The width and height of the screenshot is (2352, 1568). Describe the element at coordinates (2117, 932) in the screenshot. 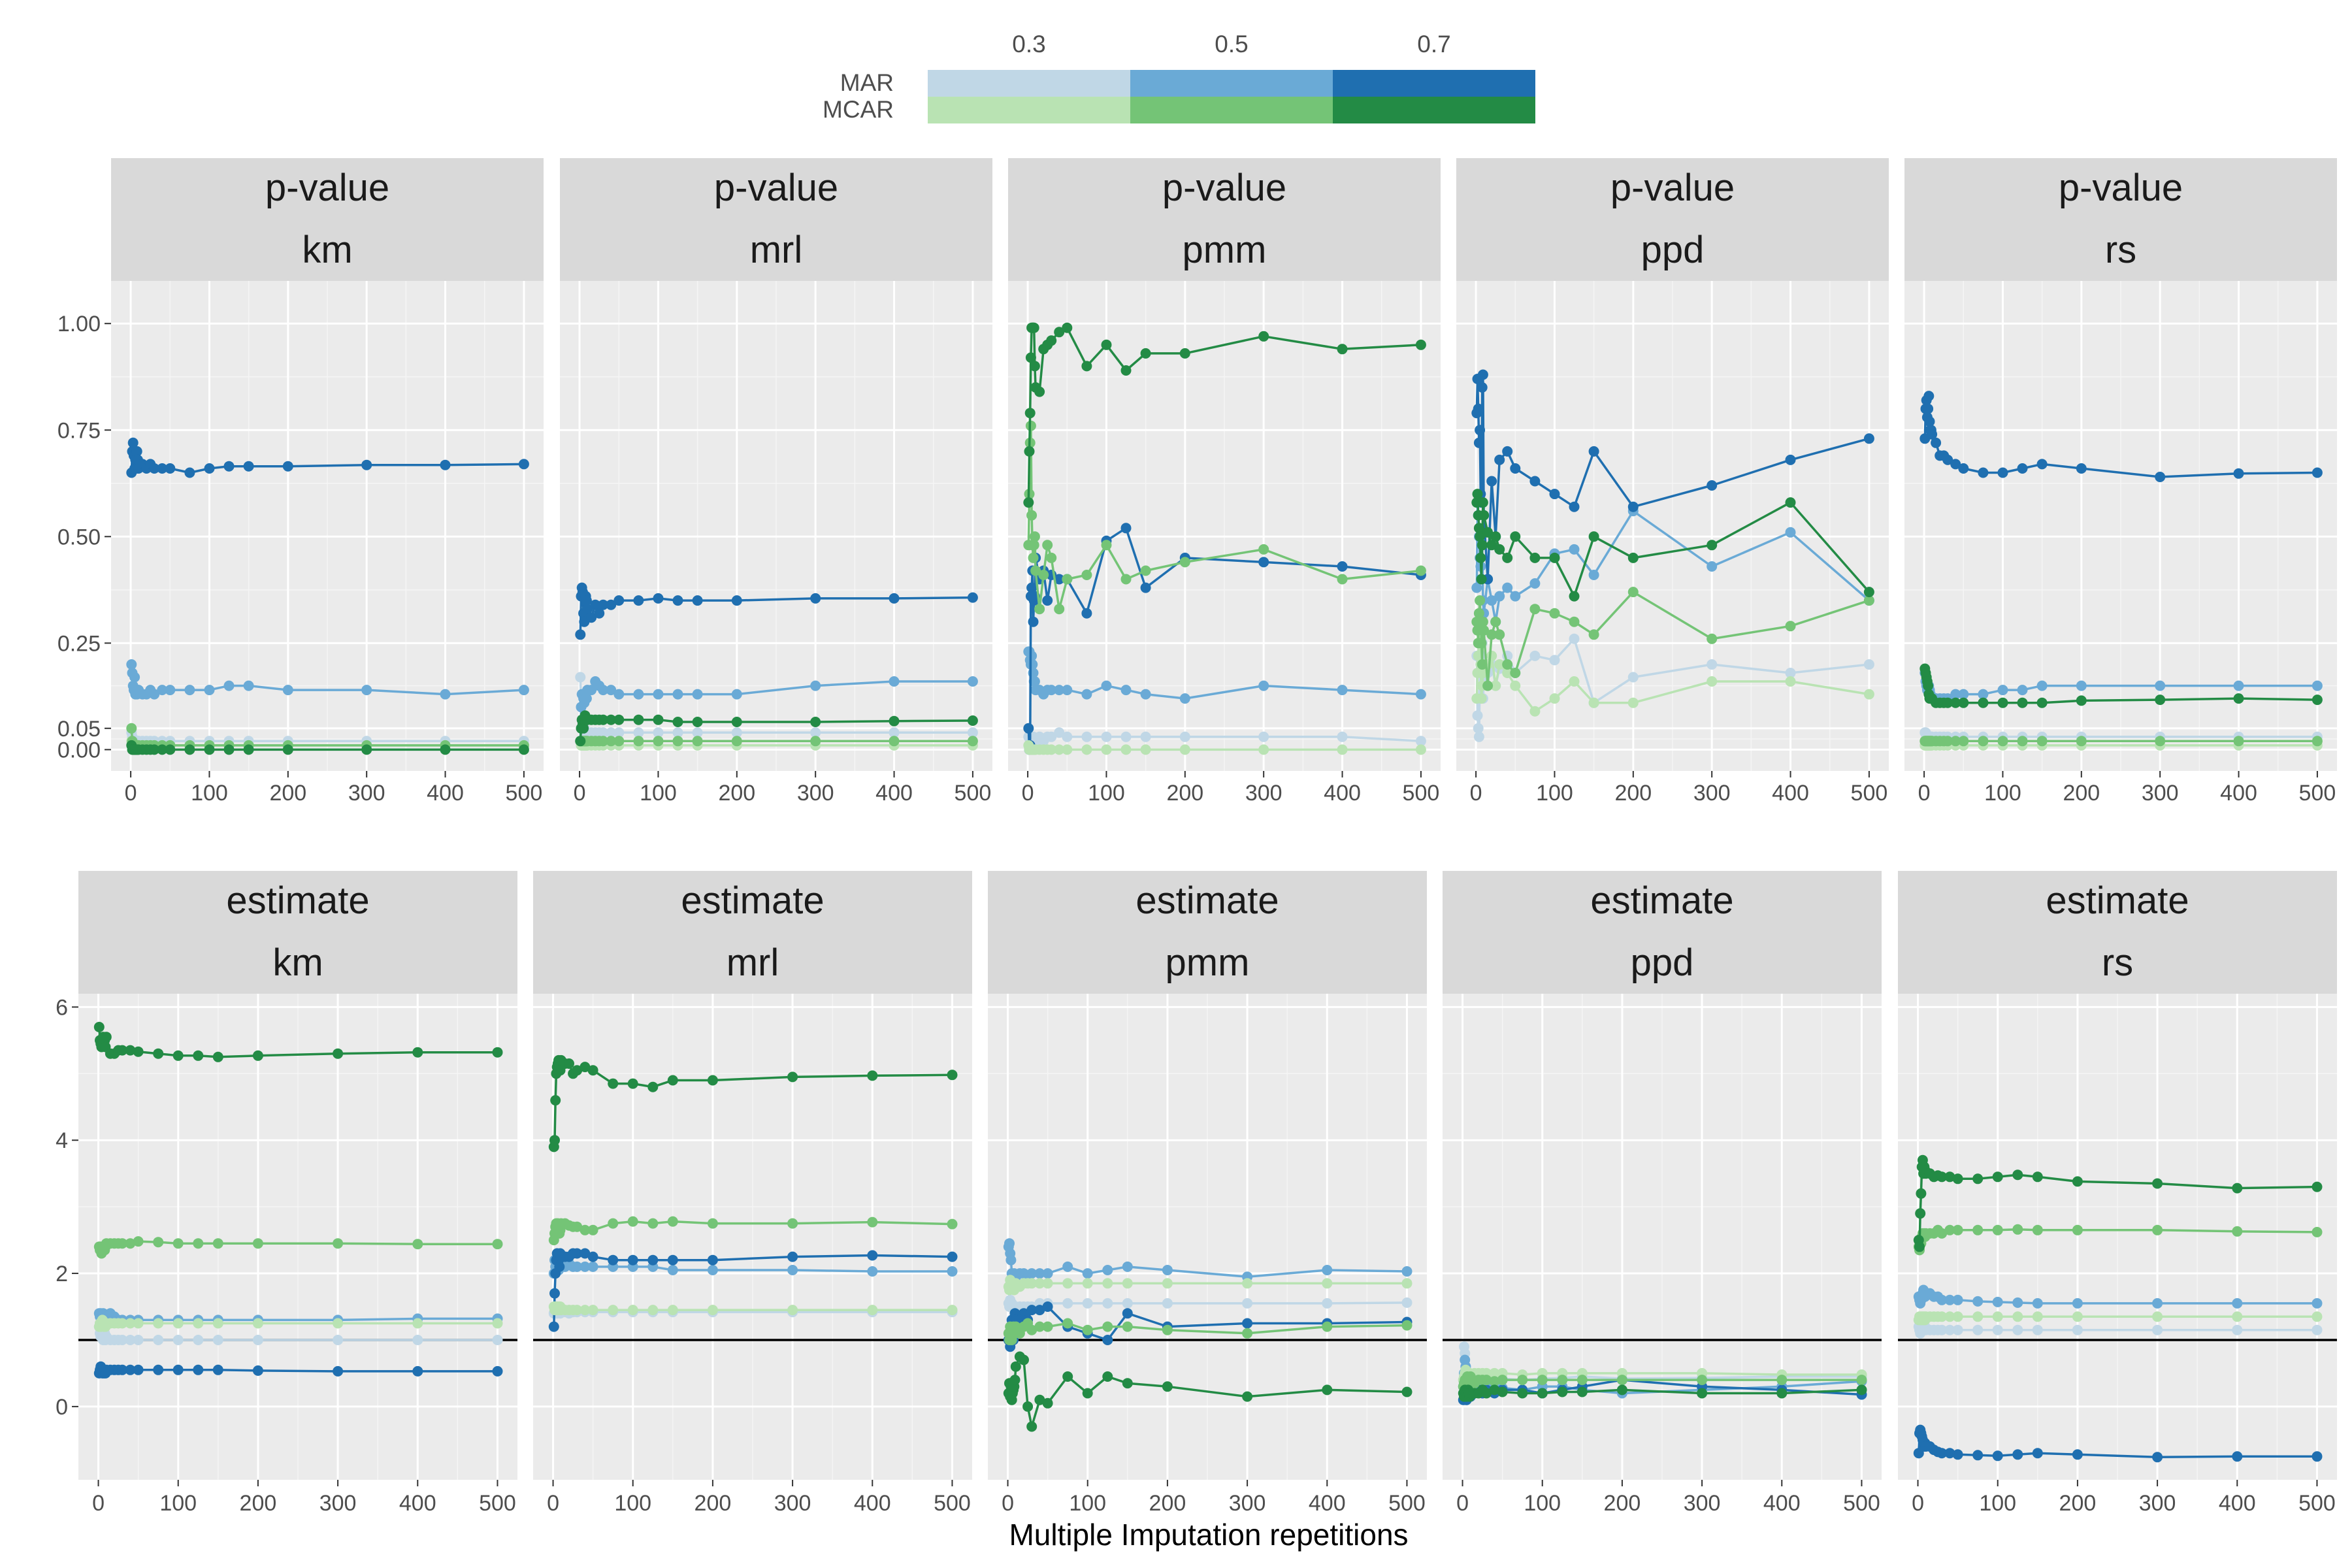

I see `facet-strip` at that location.